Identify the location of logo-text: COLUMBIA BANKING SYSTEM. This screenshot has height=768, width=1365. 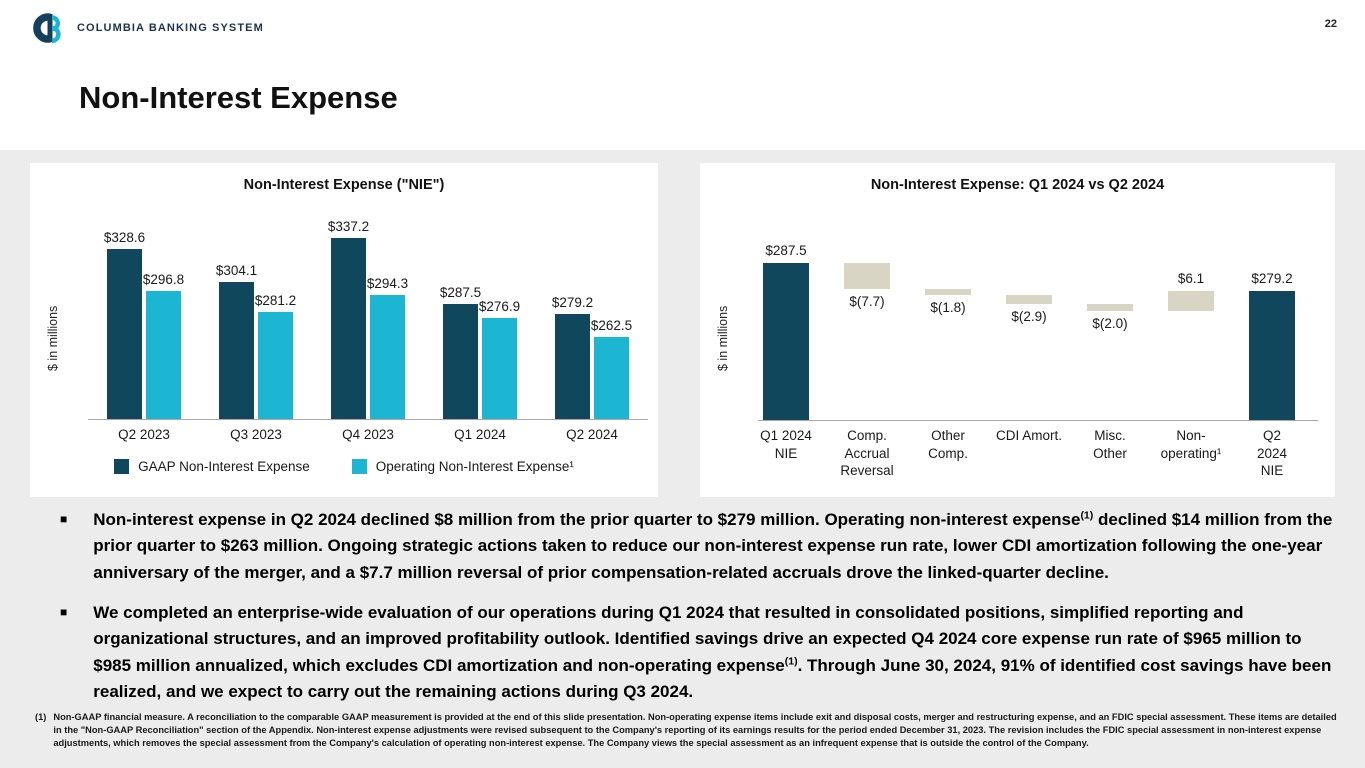
(170, 28).